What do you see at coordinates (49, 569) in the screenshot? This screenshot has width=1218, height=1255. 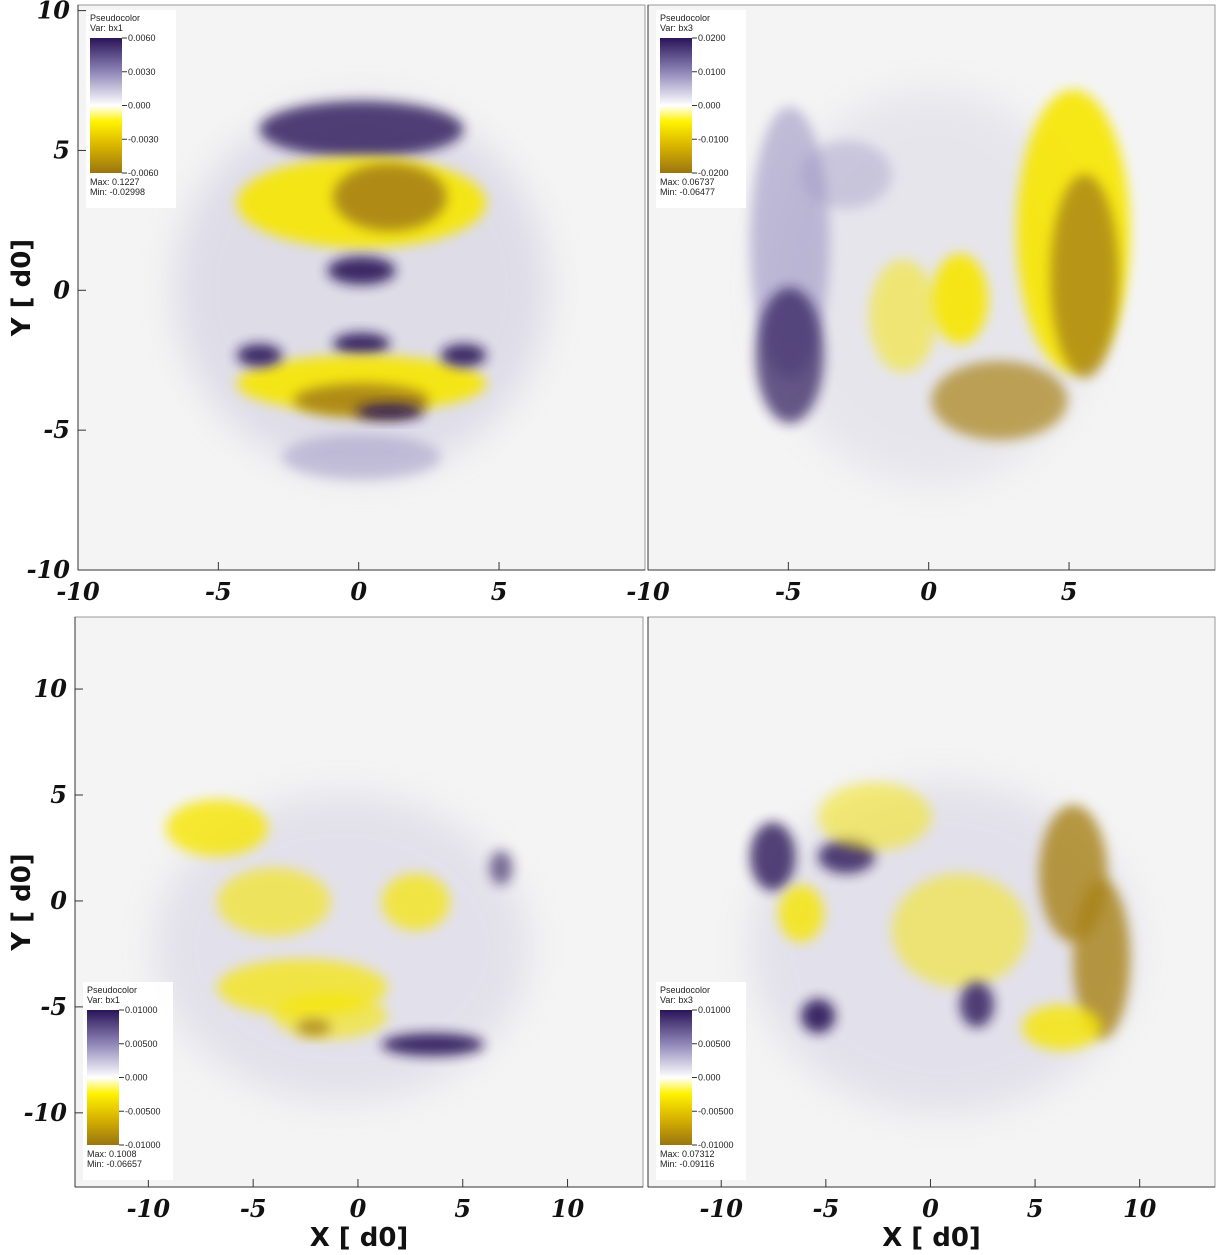 I see `y-tick-label: -10` at bounding box center [49, 569].